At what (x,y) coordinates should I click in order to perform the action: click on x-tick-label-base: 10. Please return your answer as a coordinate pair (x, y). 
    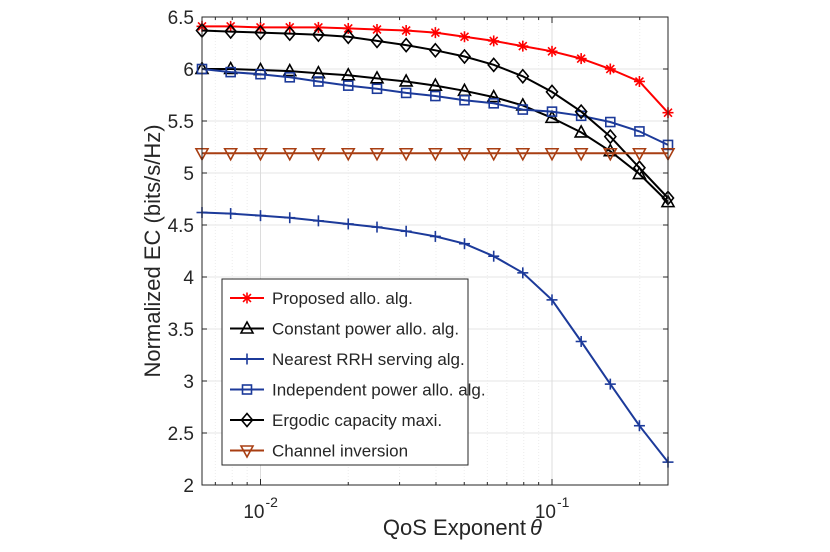
    Looking at the image, I should click on (253, 512).